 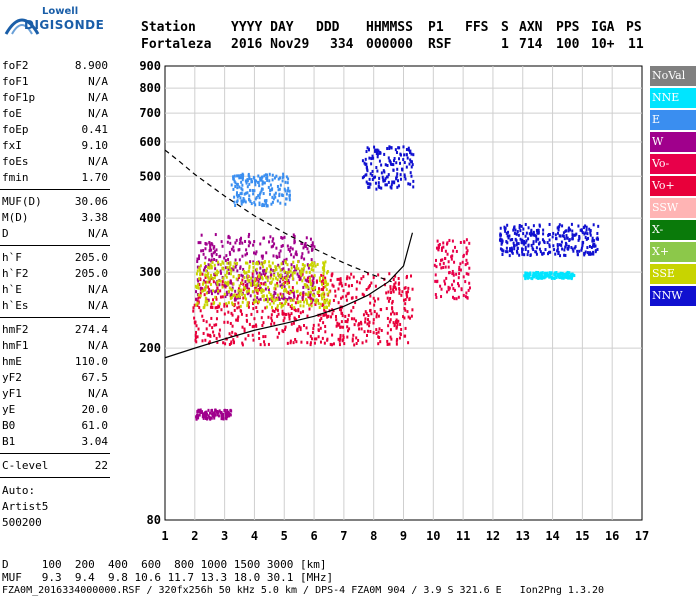 What do you see at coordinates (343, 536) in the screenshot?
I see `x-tick-label: 7` at bounding box center [343, 536].